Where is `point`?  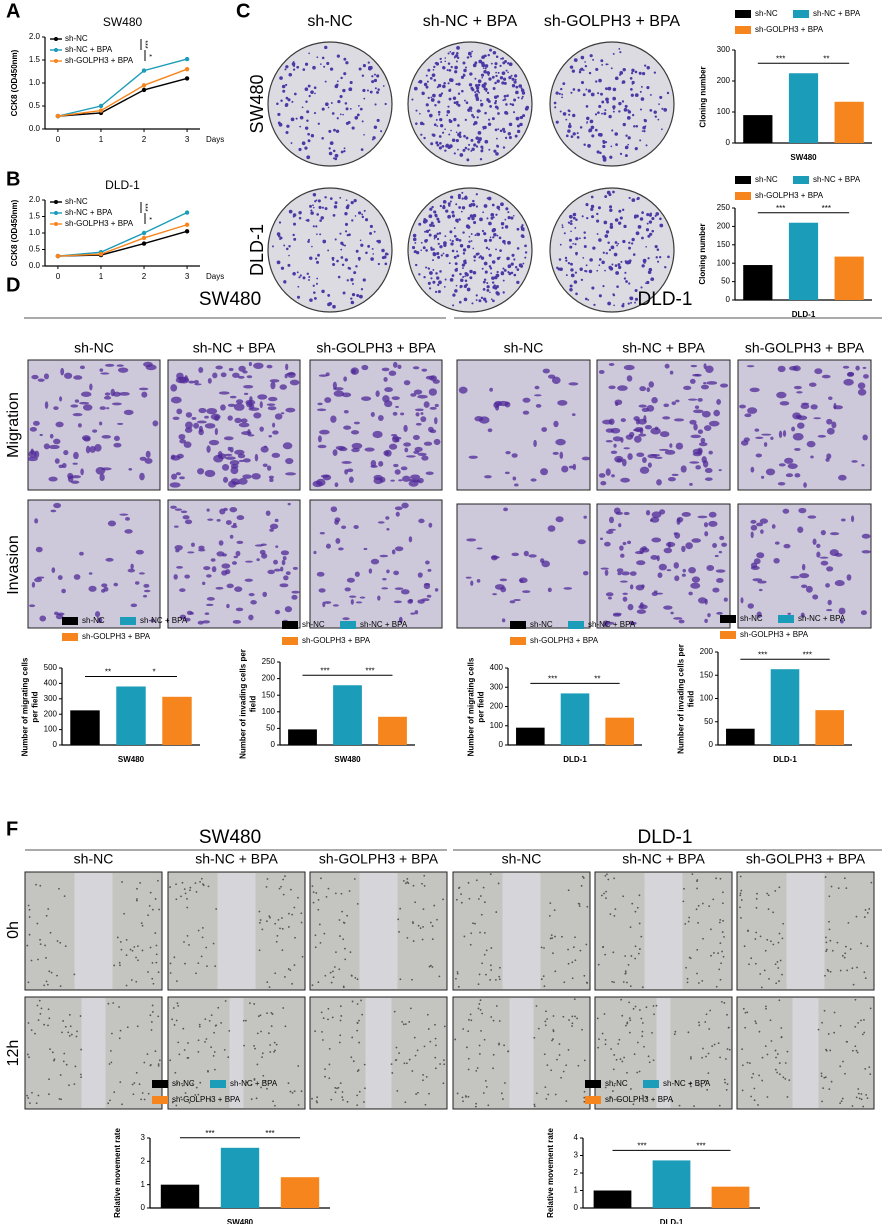
point is located at coordinates (187, 69).